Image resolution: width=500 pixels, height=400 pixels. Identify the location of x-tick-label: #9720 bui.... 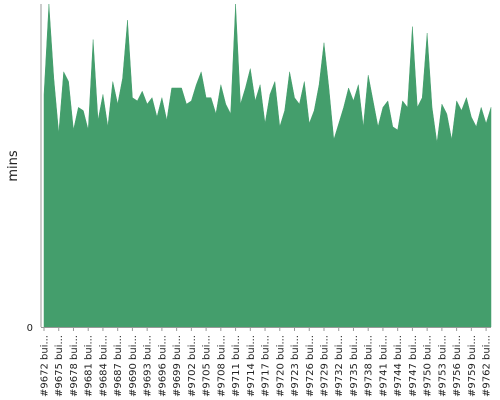
(280, 366).